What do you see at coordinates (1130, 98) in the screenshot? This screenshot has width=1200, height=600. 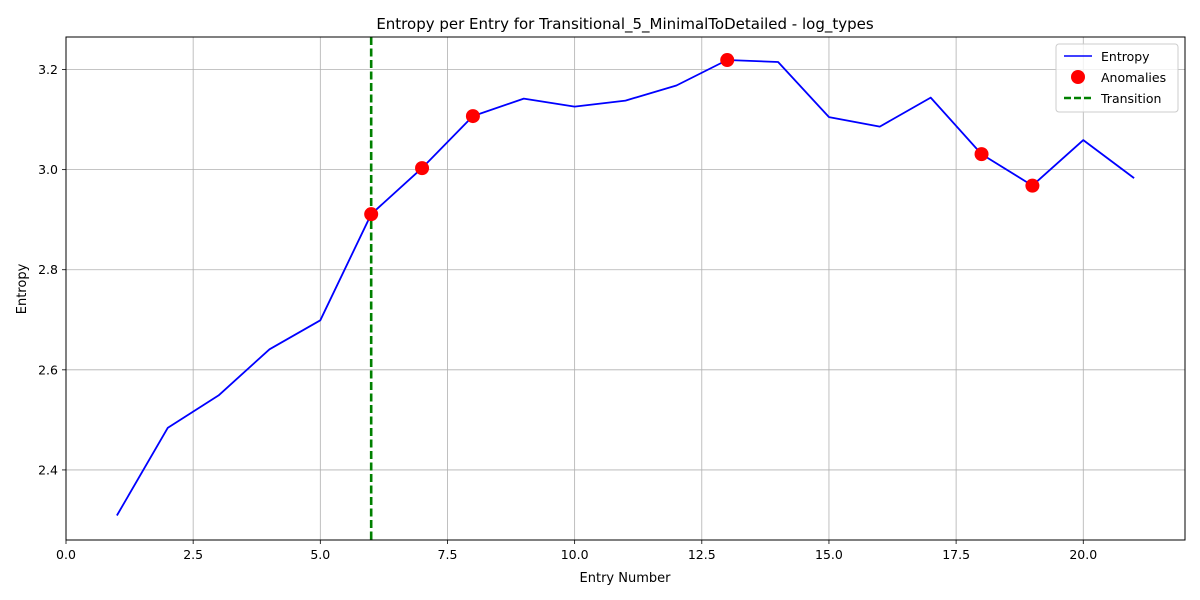 I see `legend-transition-label: Transition` at bounding box center [1130, 98].